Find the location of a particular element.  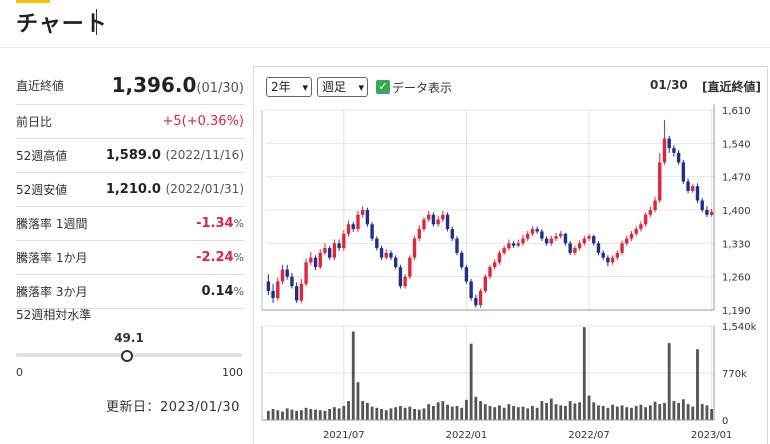

chg1w-value-group: -1.34% is located at coordinates (220, 223).